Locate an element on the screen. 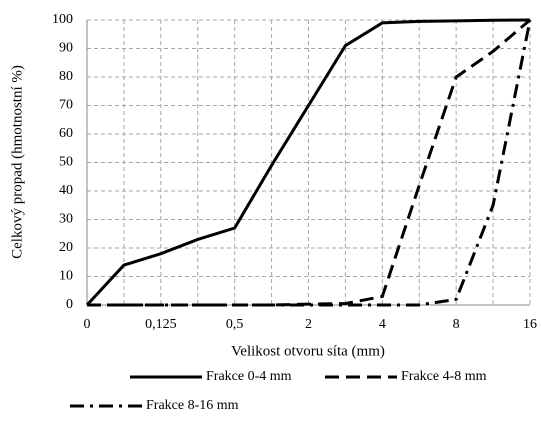 This screenshot has width=541, height=441. legend-label: Frakce 0-4 mm is located at coordinates (249, 376).